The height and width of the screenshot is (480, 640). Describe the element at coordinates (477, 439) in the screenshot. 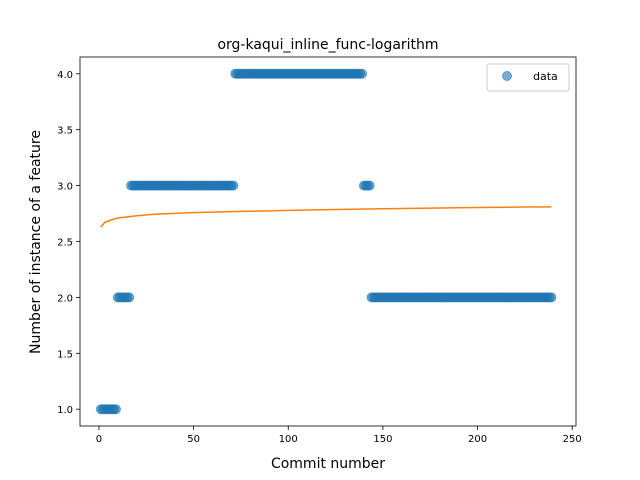

I see `x-tick-label: 200` at that location.